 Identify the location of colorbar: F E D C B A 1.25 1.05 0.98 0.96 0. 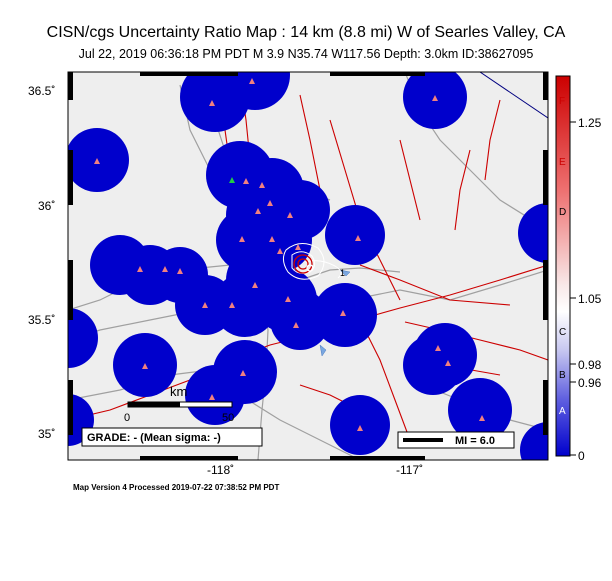
(578, 269).